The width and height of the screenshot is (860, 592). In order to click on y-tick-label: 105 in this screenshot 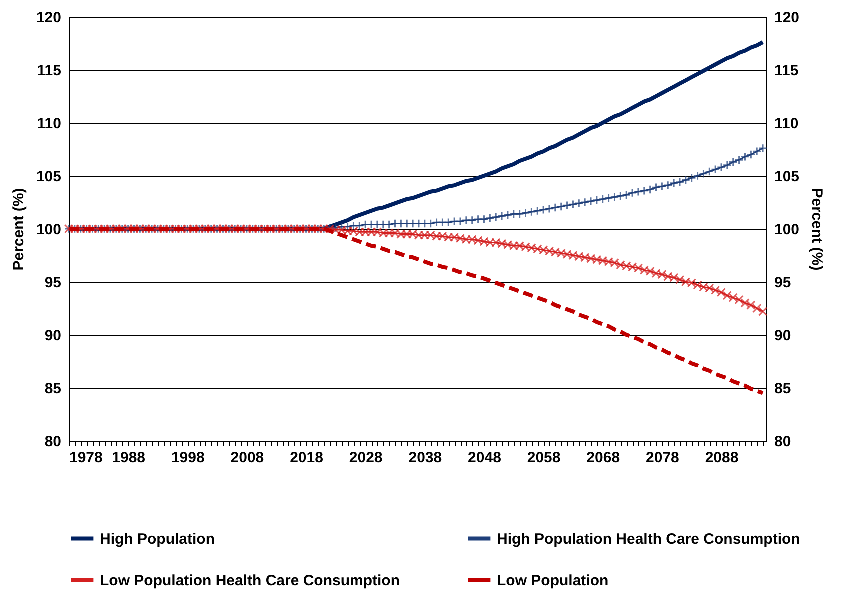, I will do `click(49, 177)`.